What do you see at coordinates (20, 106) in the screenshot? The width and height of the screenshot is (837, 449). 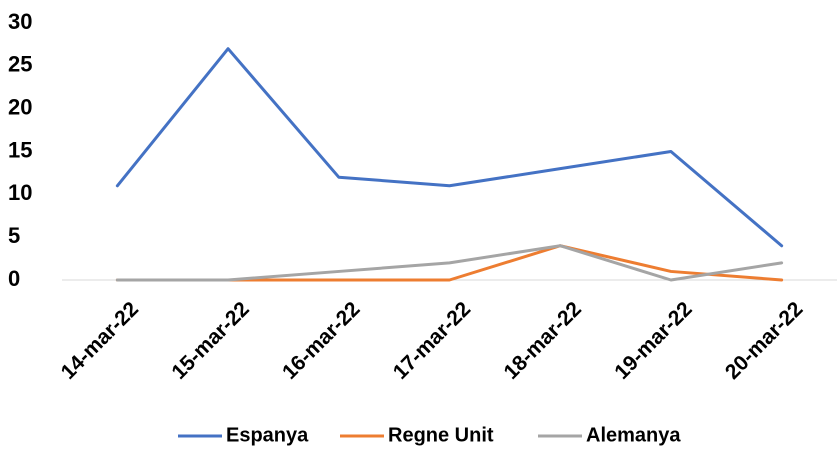 I see `y-tick-label: 20` at bounding box center [20, 106].